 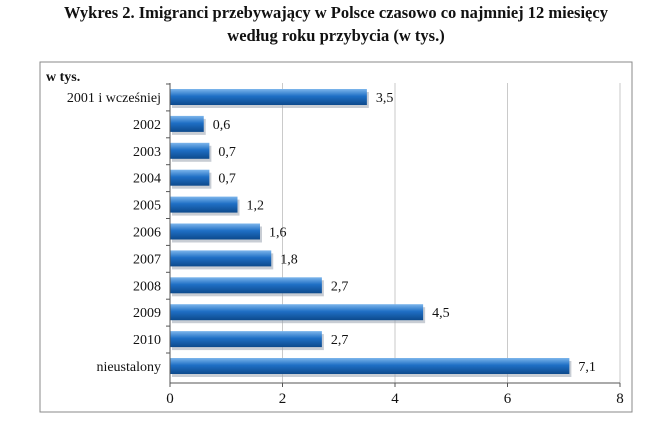 What do you see at coordinates (385, 98) in the screenshot?
I see `value-label: 3,5` at bounding box center [385, 98].